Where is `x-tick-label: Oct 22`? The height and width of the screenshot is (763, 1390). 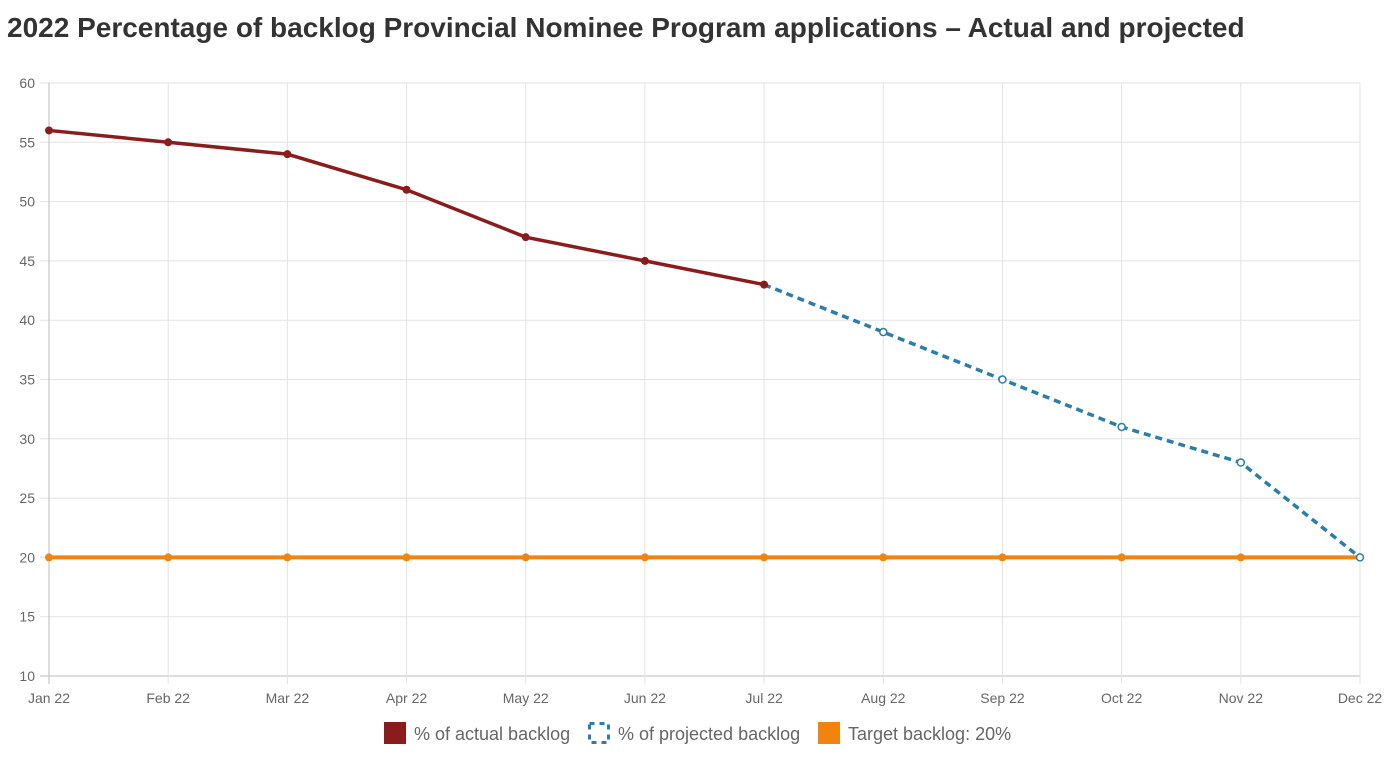
x-tick-label: Oct 22 is located at coordinates (1121, 698).